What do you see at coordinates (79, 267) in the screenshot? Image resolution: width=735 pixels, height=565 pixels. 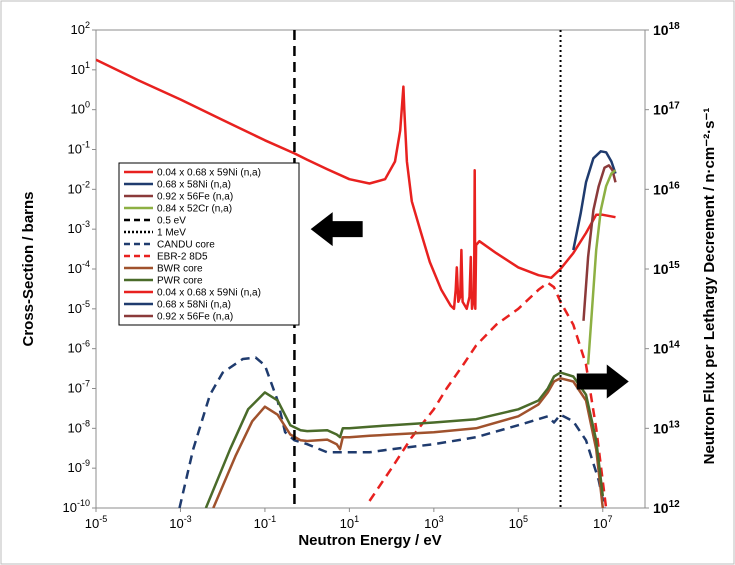 I see `y-left-tick-label: 10⁻⁴` at bounding box center [79, 267].